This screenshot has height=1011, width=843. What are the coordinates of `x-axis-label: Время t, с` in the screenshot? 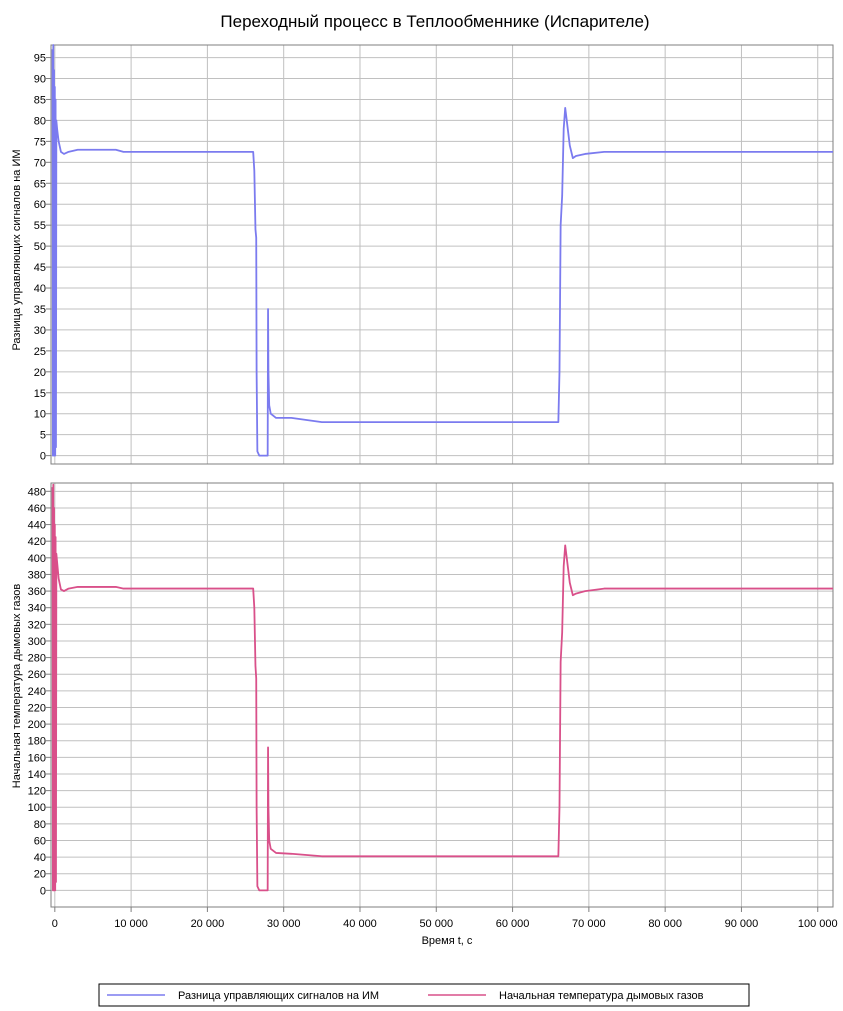 It's located at (447, 941).